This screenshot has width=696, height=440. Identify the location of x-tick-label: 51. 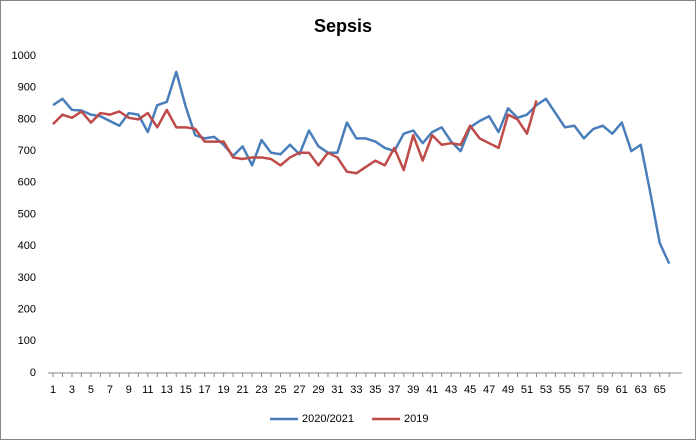
(527, 390).